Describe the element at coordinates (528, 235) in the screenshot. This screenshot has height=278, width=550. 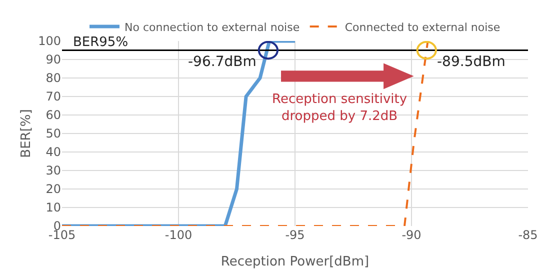
I see `x-tick-label: -85` at that location.